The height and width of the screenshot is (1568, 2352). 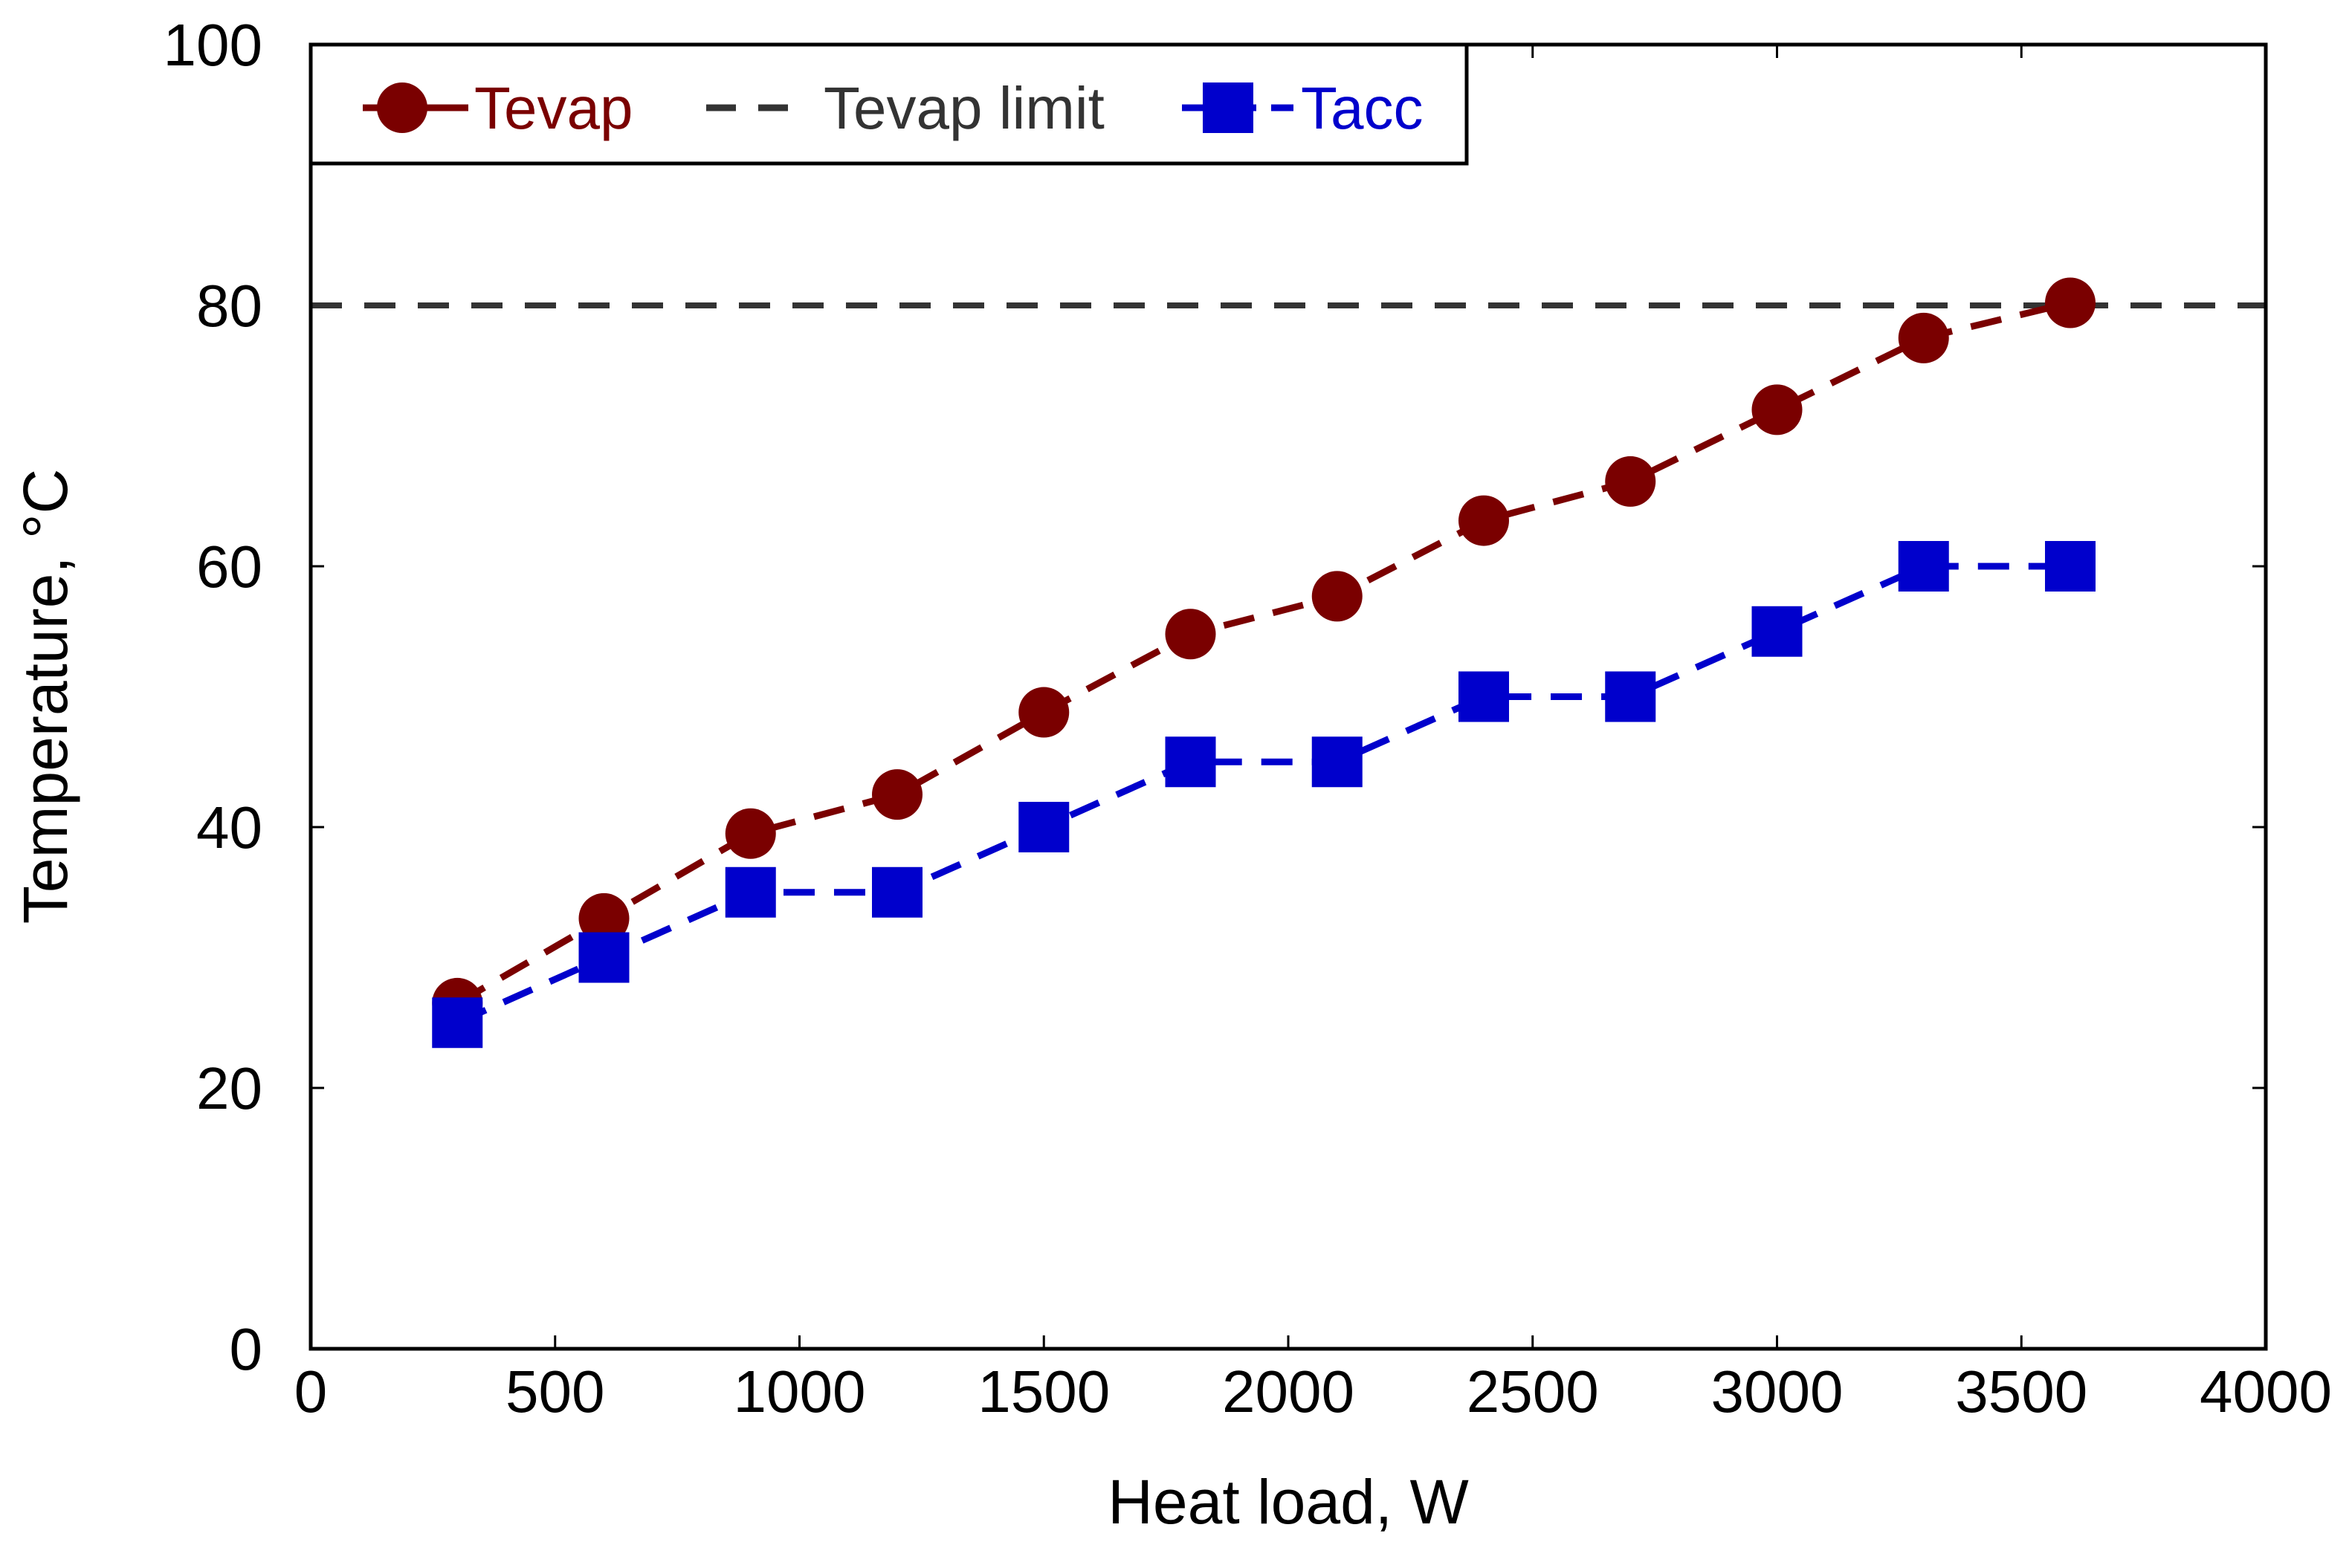 What do you see at coordinates (402, 107) in the screenshot?
I see `legend-tevap-marker` at bounding box center [402, 107].